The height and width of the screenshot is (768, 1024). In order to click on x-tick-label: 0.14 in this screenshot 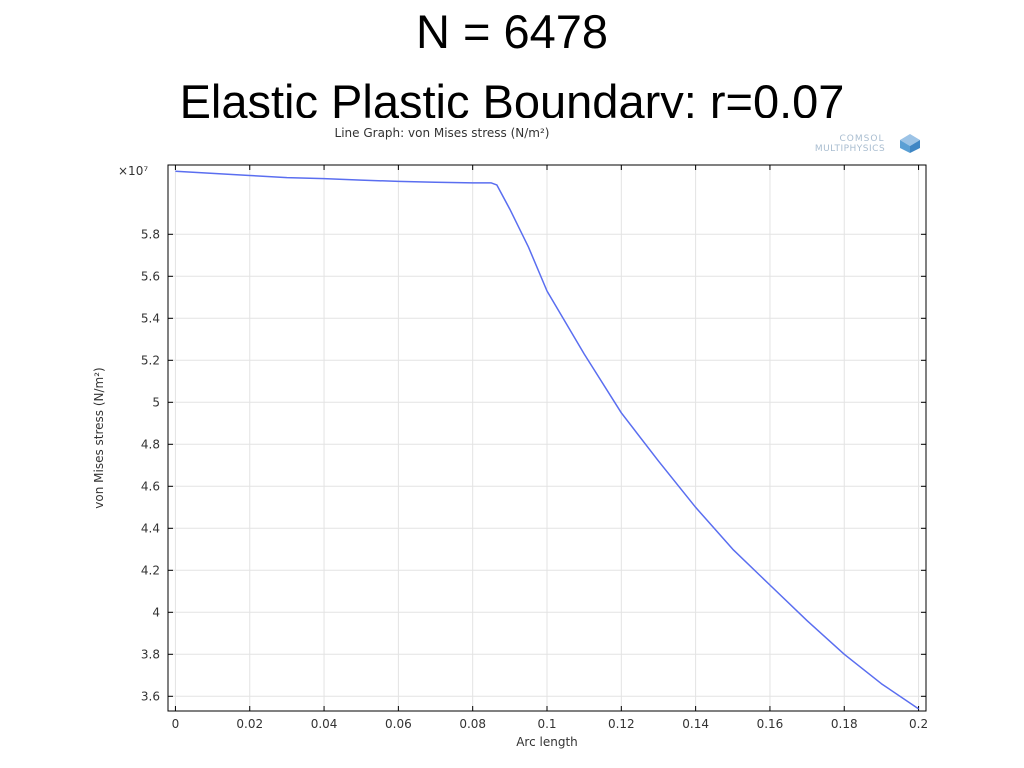, I will do `click(695, 724)`.